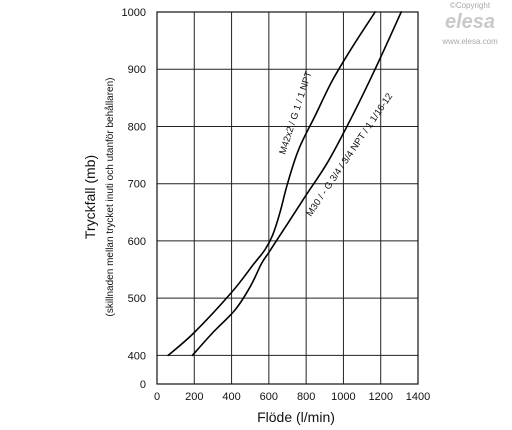 The height and width of the screenshot is (430, 512). What do you see at coordinates (137, 299) in the screenshot?
I see `y-tick-label: 500` at bounding box center [137, 299].